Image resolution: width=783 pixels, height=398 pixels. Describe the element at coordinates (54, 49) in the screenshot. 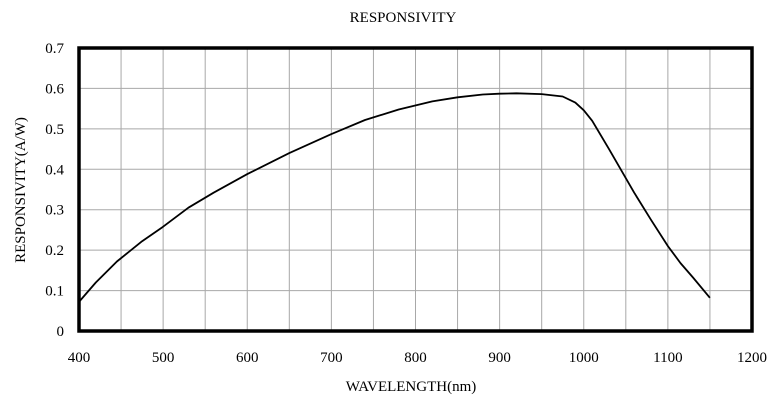

I see `y-tick-label: 0.7` at that location.